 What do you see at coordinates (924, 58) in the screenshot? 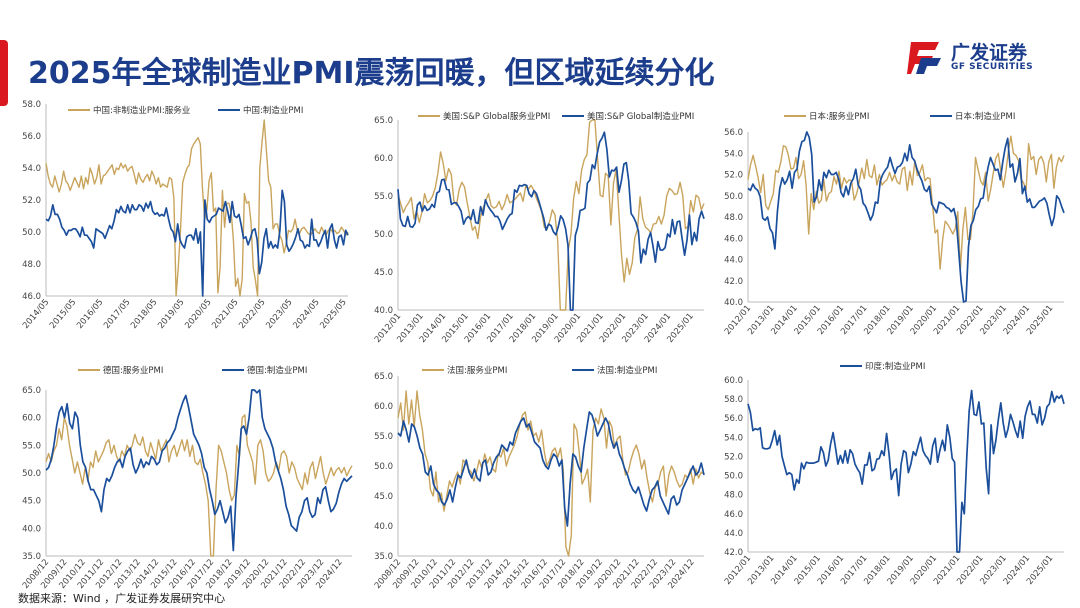
I see `gf-logo-icon` at bounding box center [924, 58].